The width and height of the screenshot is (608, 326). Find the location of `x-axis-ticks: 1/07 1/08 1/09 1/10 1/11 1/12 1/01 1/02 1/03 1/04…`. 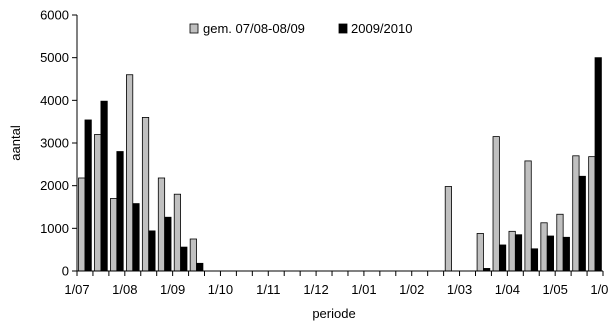

x-axis-ticks: 1/07 1/08 1/09 1/10 1/11 1/12 1/01 1/02 1/03 1/04… is located at coordinates (336, 284).